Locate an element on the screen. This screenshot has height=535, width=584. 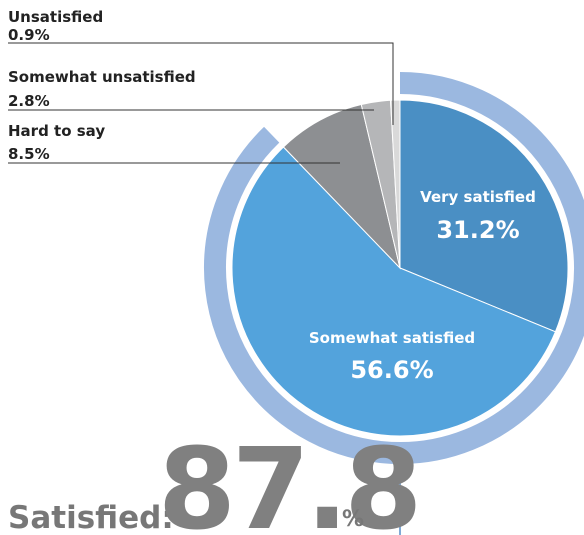
label: Somewhat satisfied is located at coordinates (392, 338).